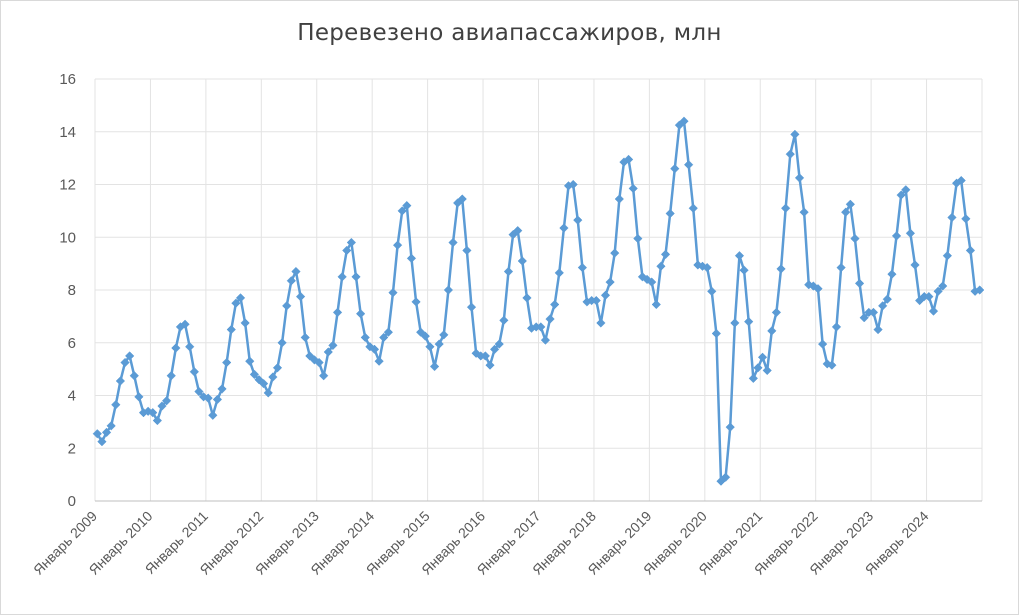 The image size is (1019, 615). I want to click on y-tick-label: 14, so click(67, 132).